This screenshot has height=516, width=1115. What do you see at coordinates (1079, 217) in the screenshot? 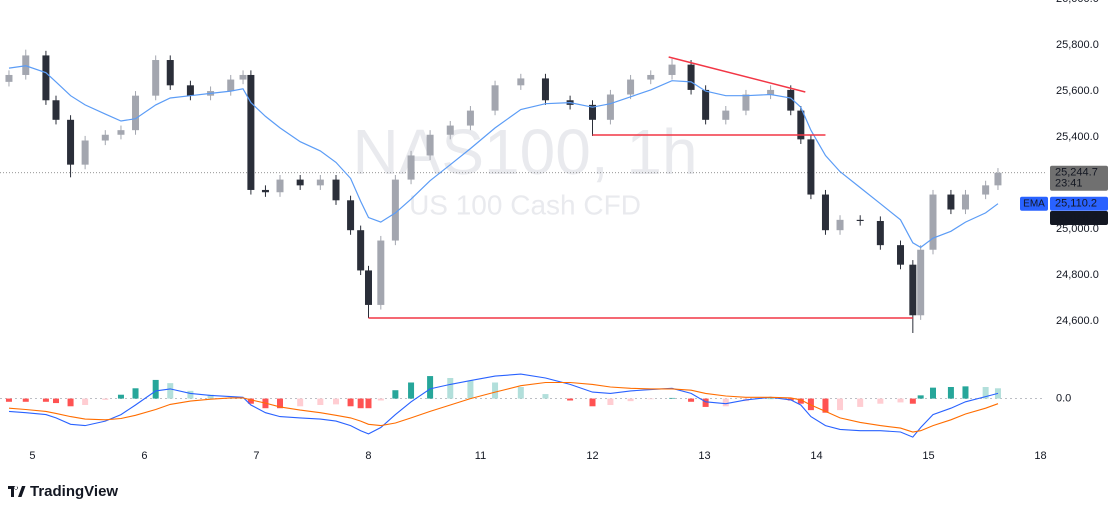
I see `level-box` at bounding box center [1079, 217].